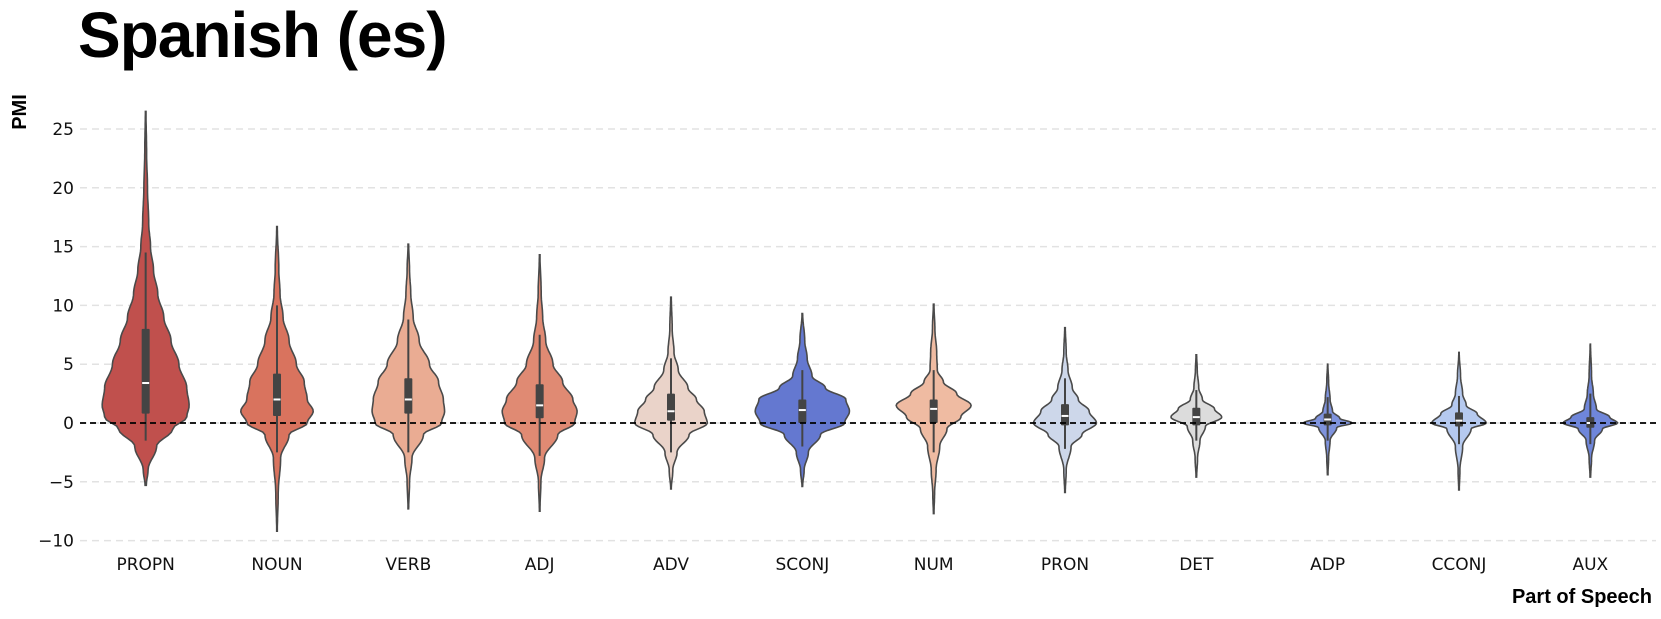 The width and height of the screenshot is (1661, 619). I want to click on violin-propn, so click(145, 298).